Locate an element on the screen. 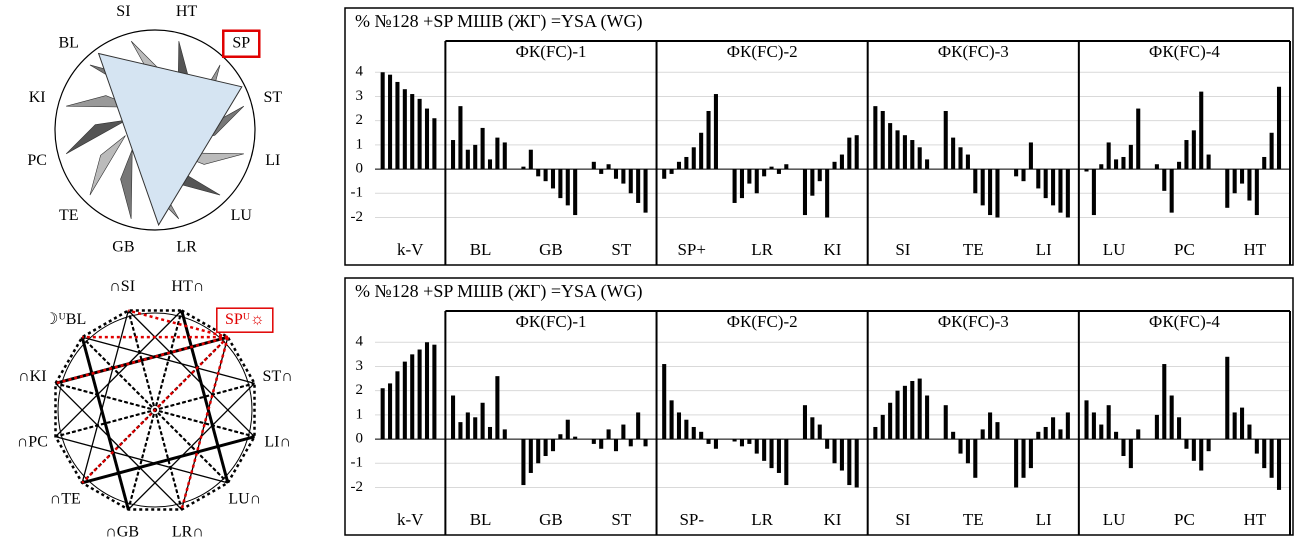  wheel-label: HT is located at coordinates (187, 11).